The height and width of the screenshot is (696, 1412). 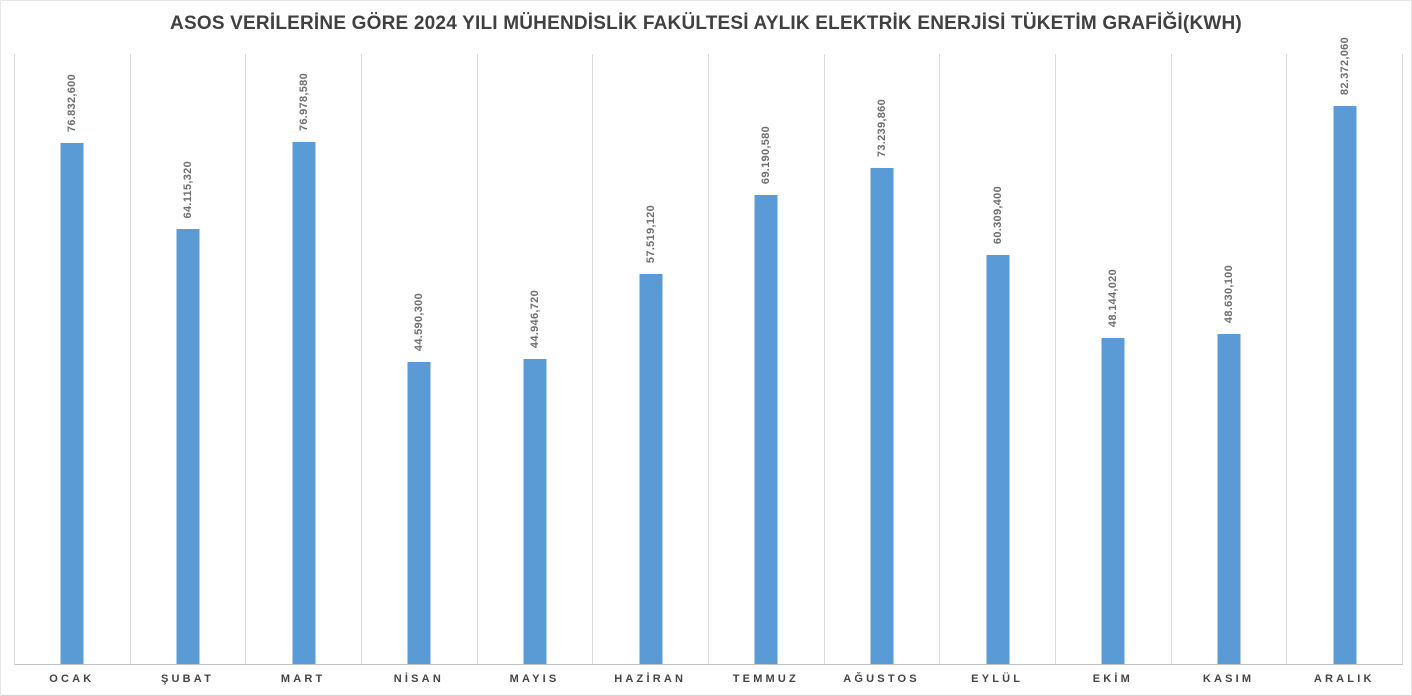 I want to click on bar-value-label: 48.144,020, so click(x=1113, y=297).